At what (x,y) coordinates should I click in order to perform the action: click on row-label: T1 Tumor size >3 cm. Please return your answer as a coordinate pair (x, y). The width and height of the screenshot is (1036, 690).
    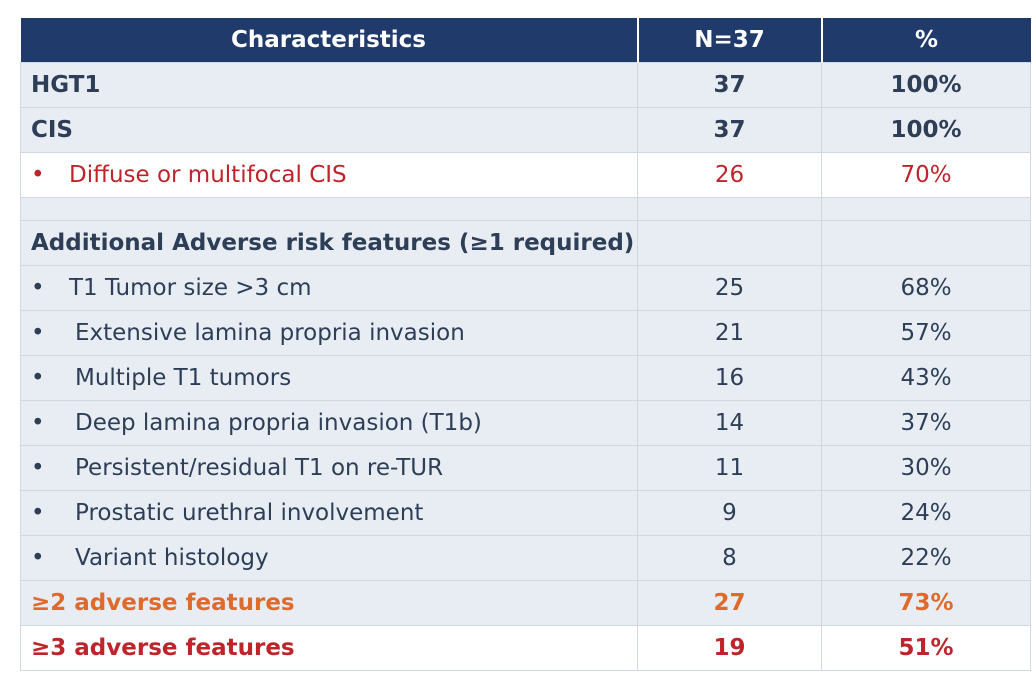
    Looking at the image, I should click on (190, 288).